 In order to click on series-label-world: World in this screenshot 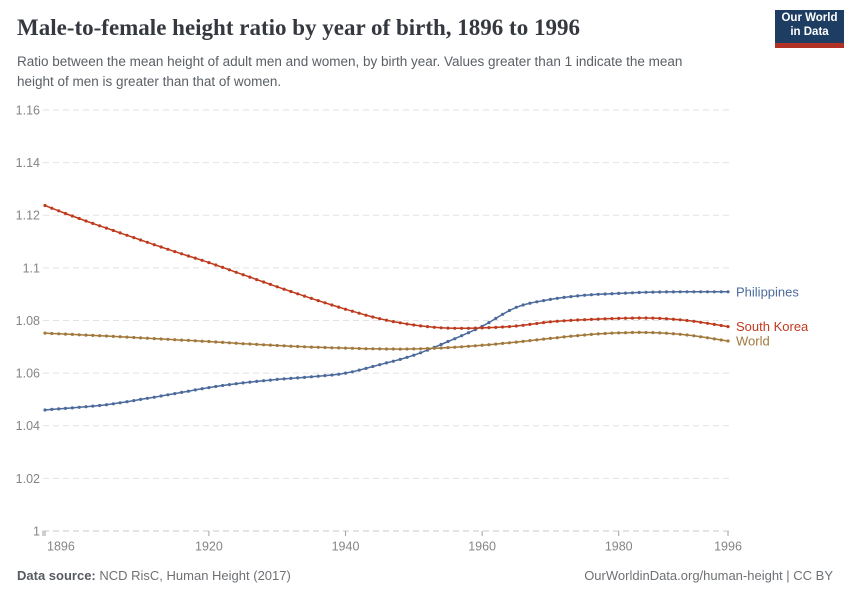, I will do `click(753, 341)`.